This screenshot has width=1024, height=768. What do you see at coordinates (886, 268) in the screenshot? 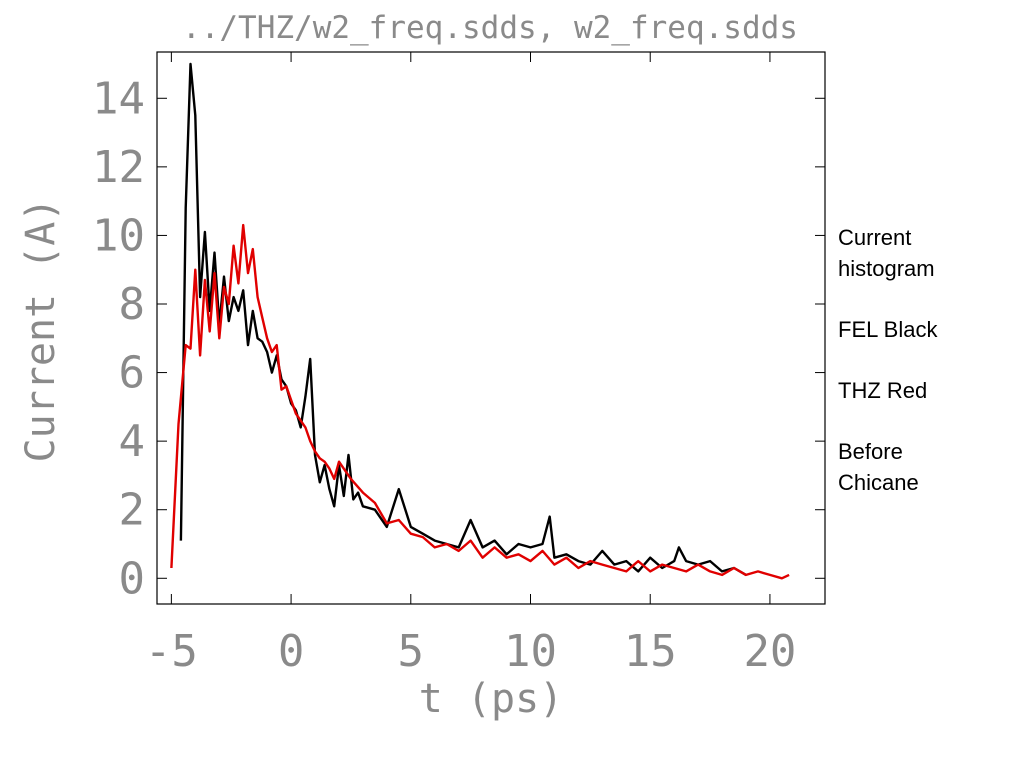
I see `note-histogram: histogram` at bounding box center [886, 268].